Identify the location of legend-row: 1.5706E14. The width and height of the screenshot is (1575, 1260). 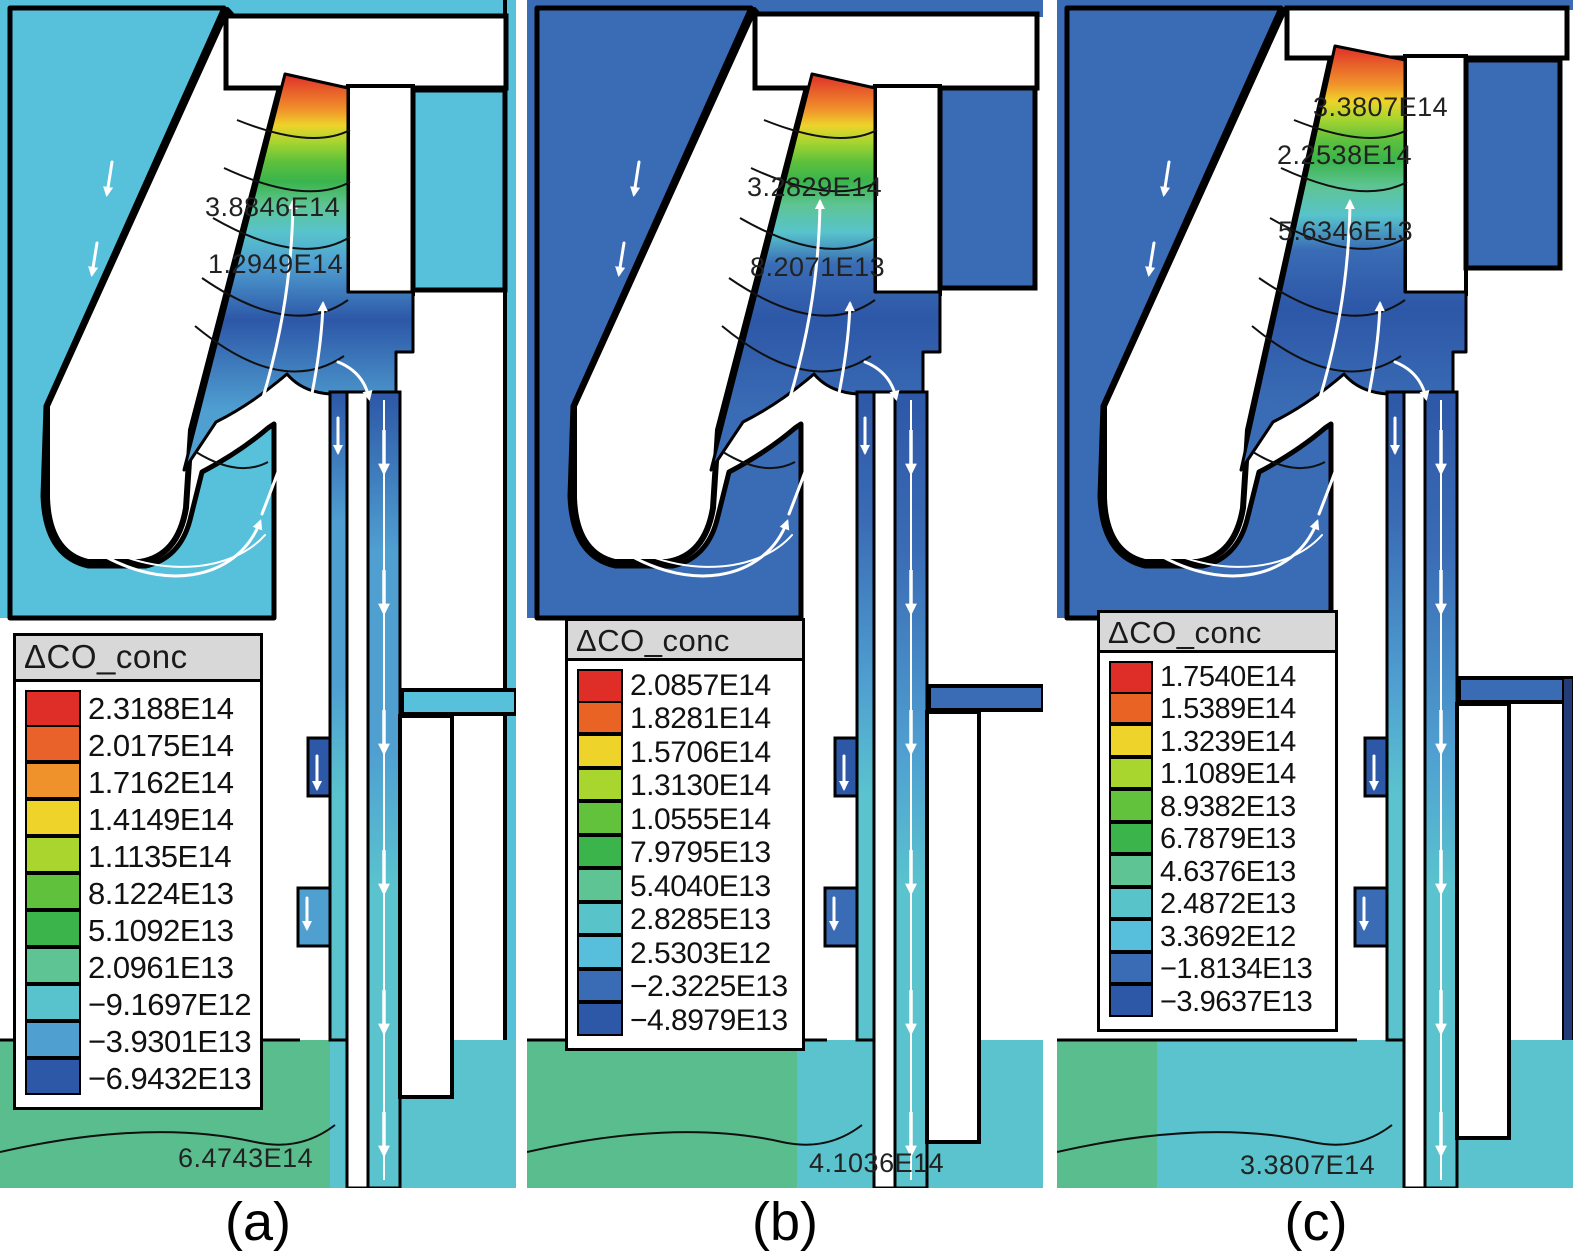
(686, 752).